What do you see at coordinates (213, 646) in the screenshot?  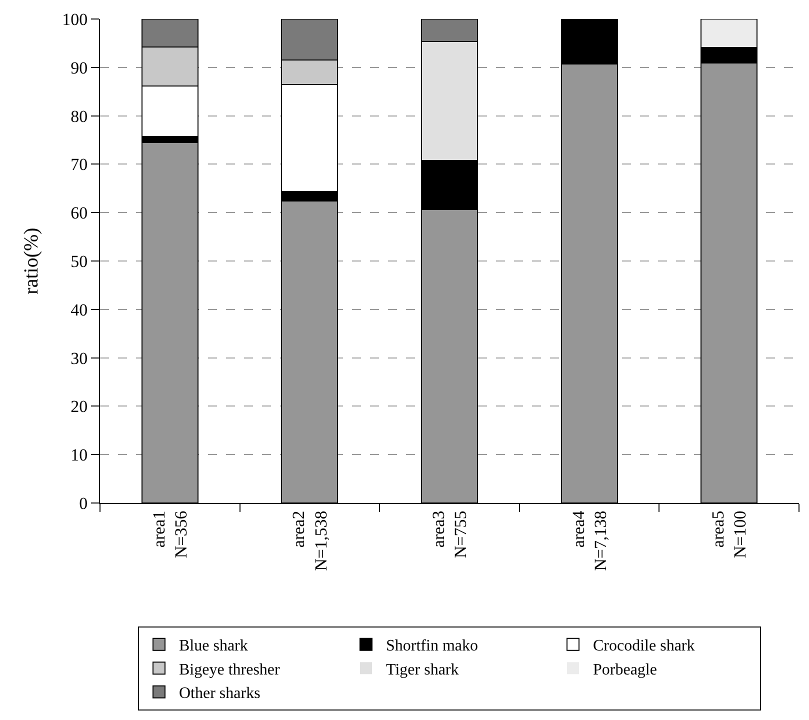 I see `legend-label: Blue shark` at bounding box center [213, 646].